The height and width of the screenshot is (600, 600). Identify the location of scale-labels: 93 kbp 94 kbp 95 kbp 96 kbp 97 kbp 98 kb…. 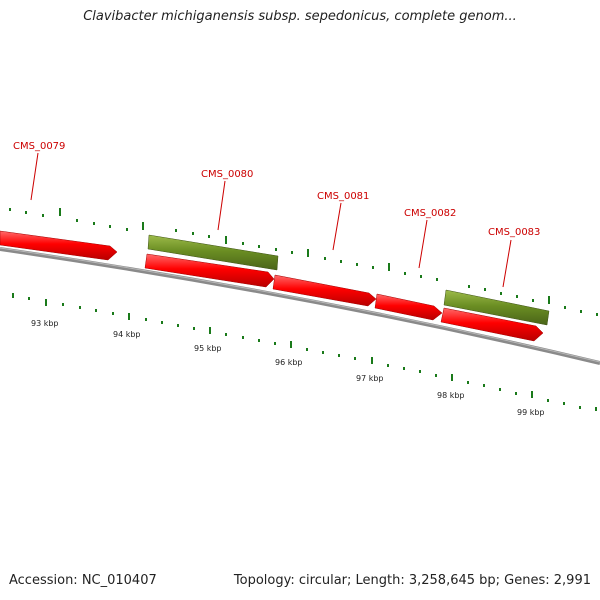
(288, 368).